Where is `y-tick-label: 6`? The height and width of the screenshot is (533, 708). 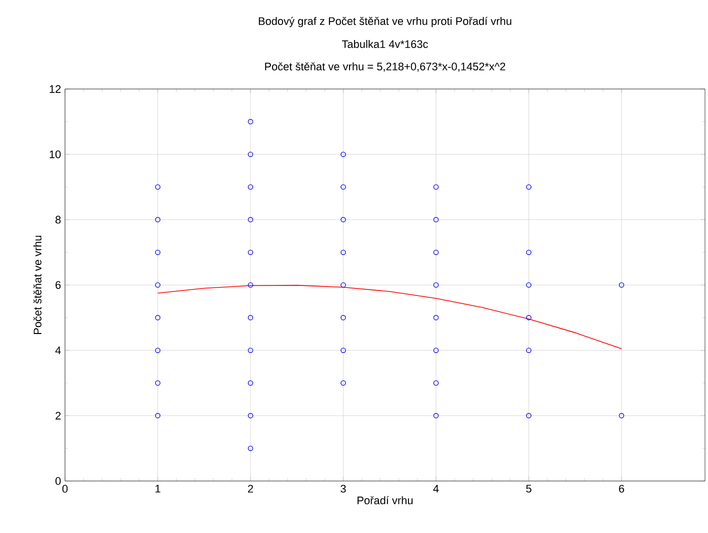
y-tick-label: 6 is located at coordinates (58, 285).